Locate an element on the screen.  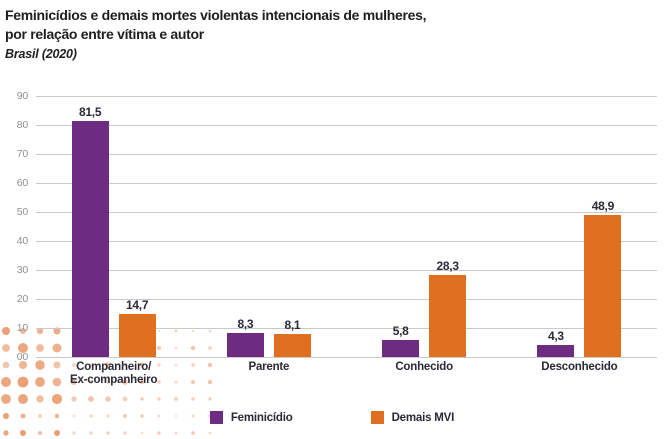
y-tick-label-30: 30 is located at coordinates (22, 270).